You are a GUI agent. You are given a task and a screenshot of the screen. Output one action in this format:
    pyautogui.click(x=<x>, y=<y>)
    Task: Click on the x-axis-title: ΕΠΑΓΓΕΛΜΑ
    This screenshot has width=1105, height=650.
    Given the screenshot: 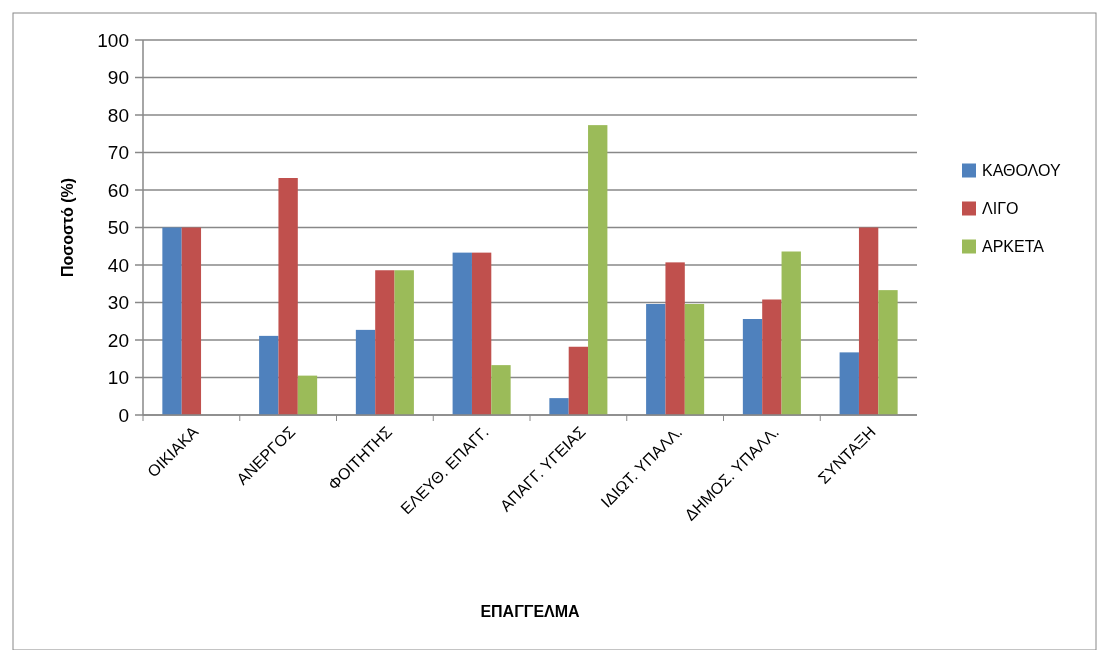 What is the action you would take?
    pyautogui.click(x=530, y=611)
    